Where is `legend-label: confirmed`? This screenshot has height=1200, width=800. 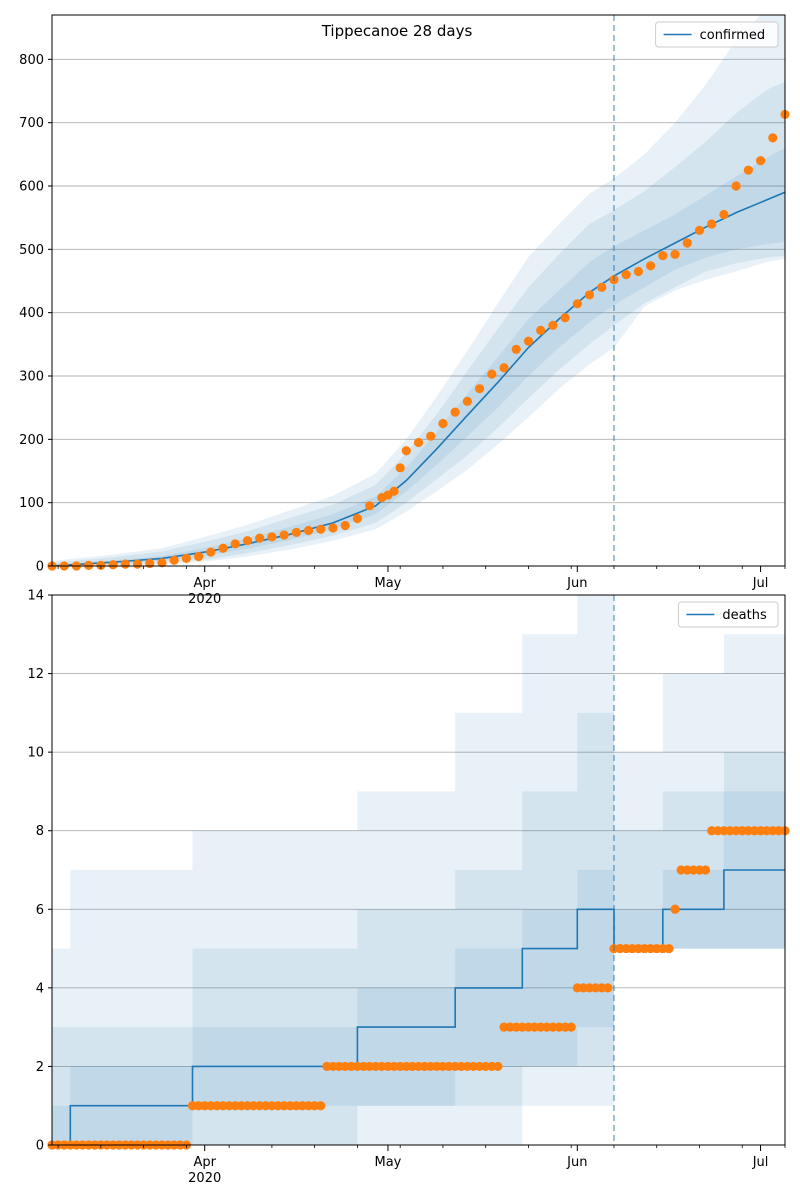 legend-label: confirmed is located at coordinates (733, 35).